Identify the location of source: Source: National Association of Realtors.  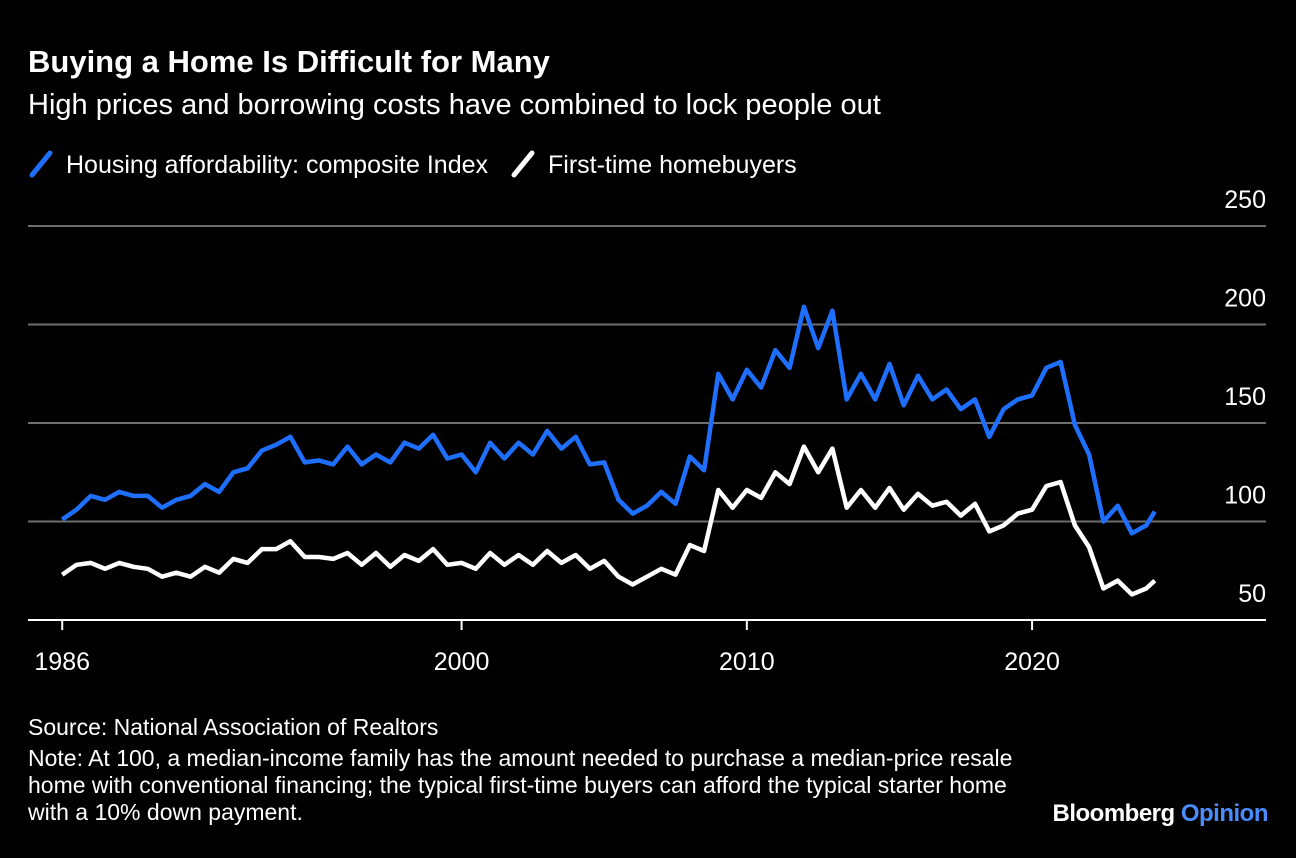
(233, 727).